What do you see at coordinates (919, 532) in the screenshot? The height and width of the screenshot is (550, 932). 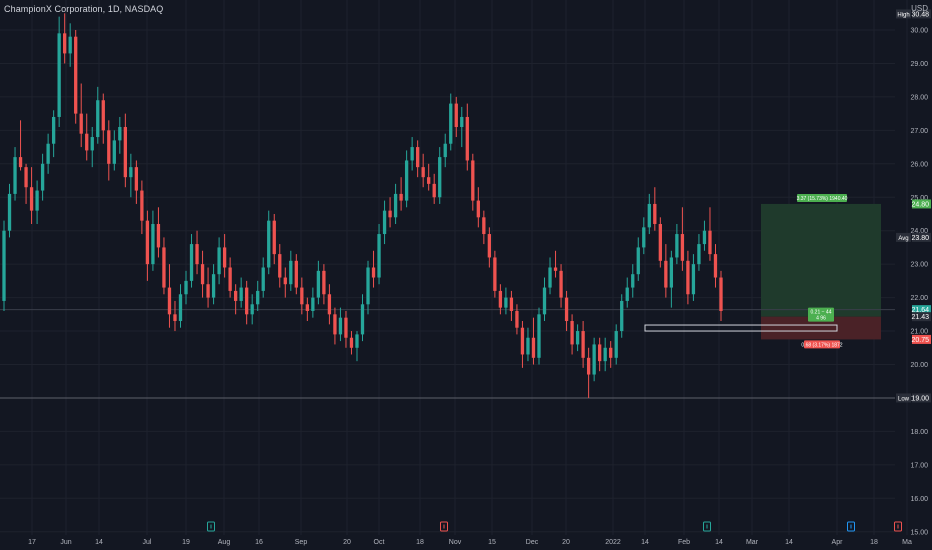 I see `price-tick-label: 15.00` at bounding box center [919, 532].